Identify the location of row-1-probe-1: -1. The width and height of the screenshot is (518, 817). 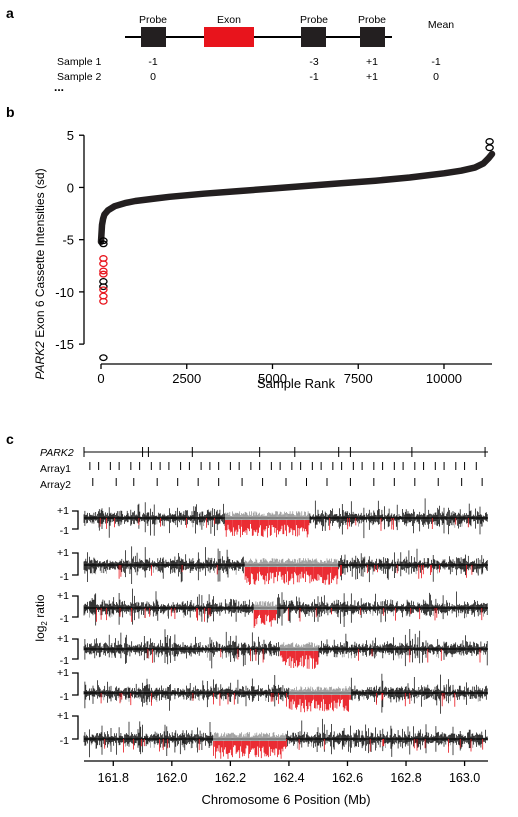
(152, 62).